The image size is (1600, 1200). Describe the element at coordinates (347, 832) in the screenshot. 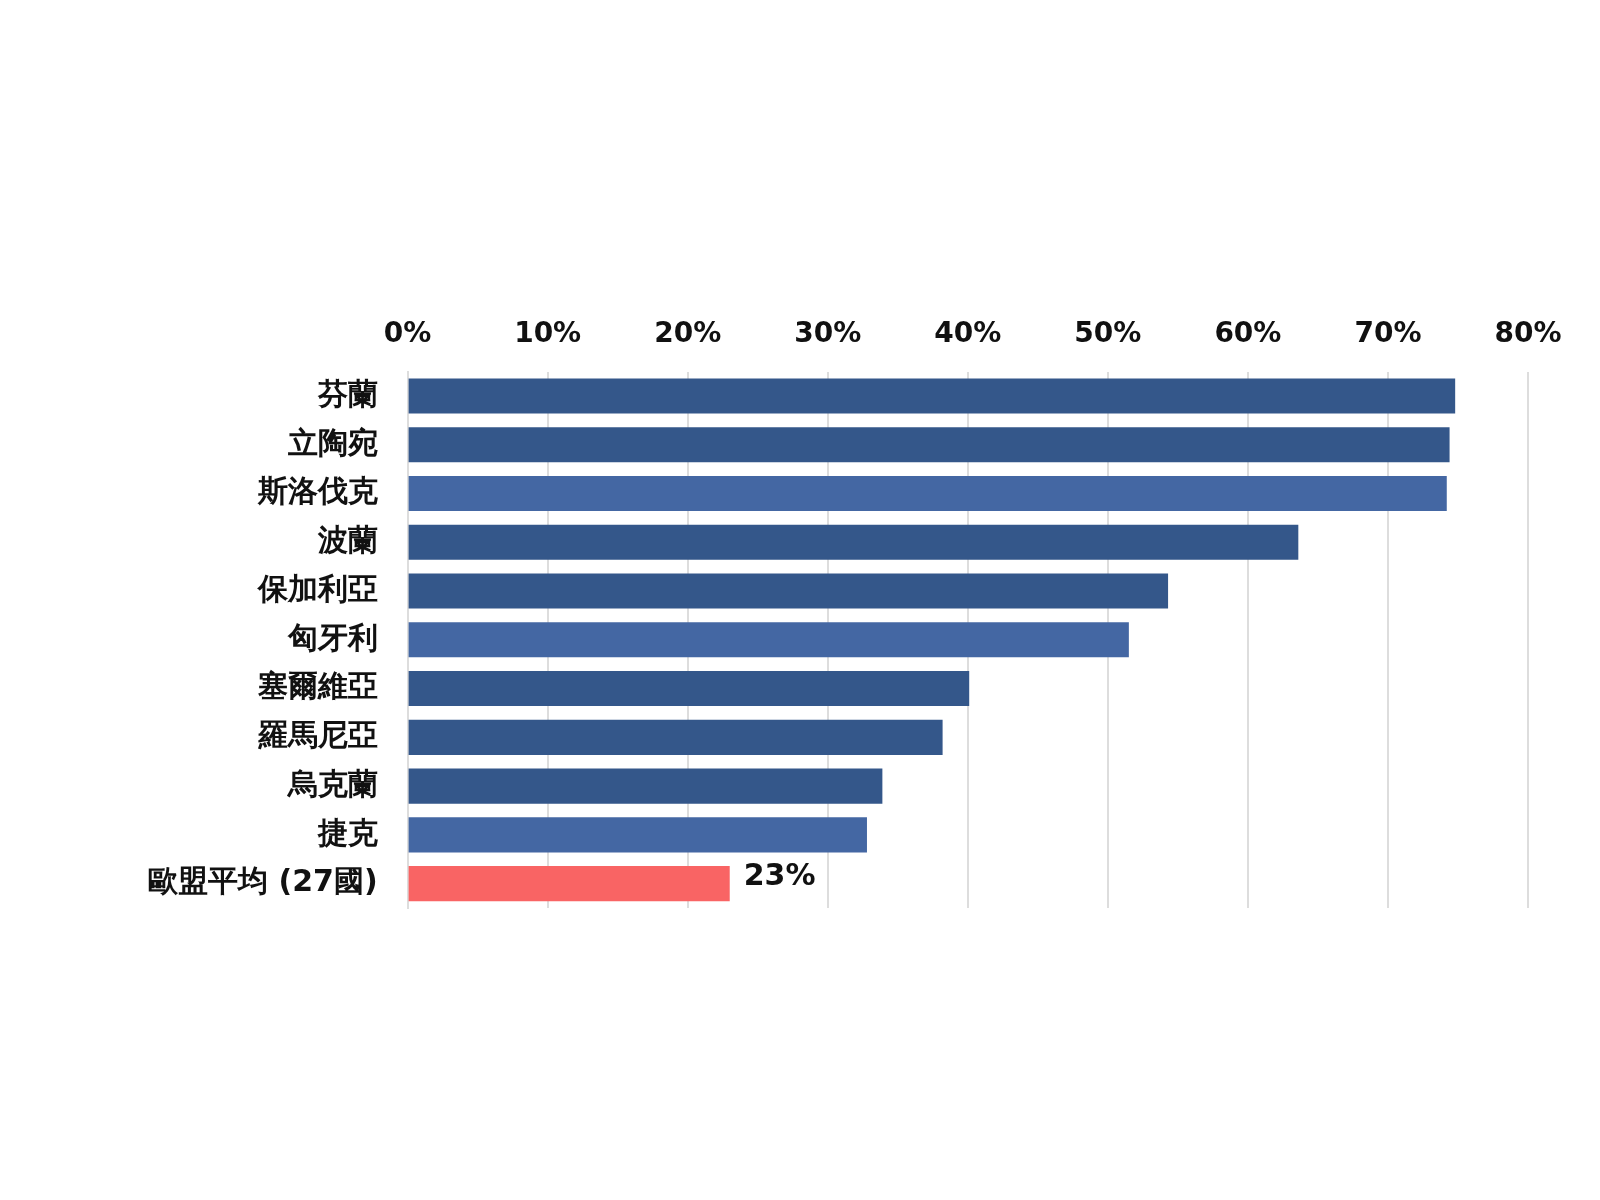

I see `y-tick-label: 捷克` at that location.